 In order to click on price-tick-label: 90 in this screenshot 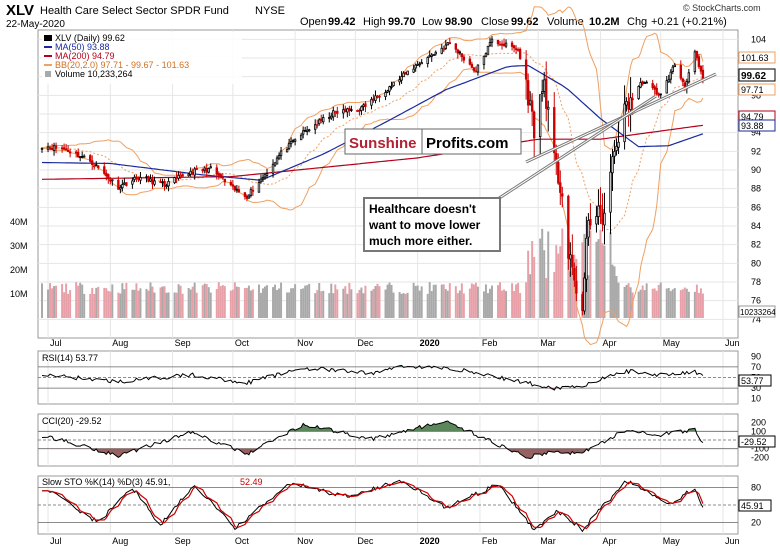, I will do `click(756, 170)`.